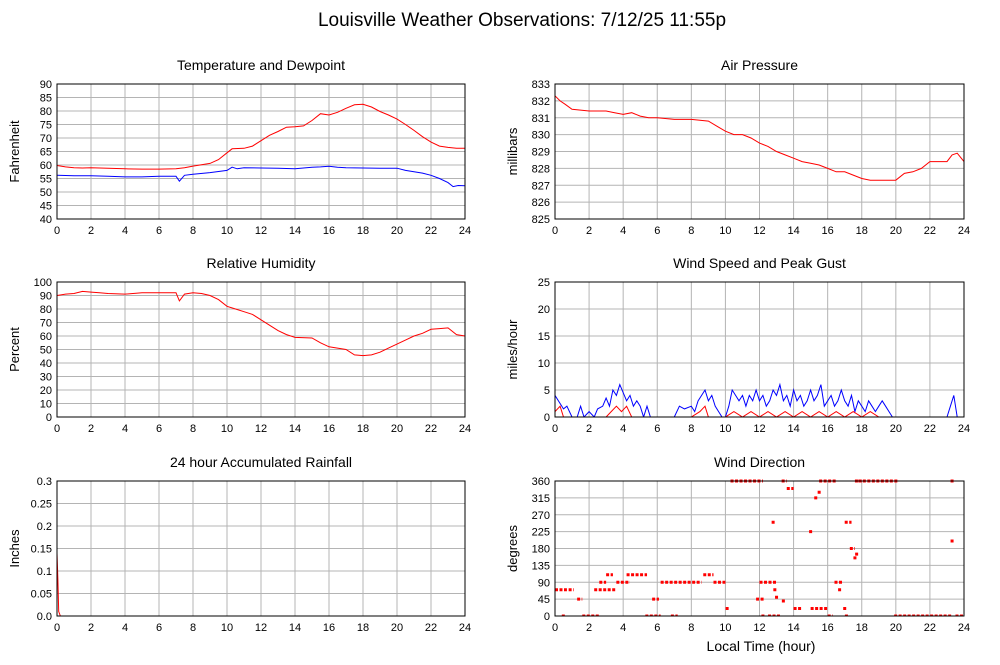 Image resolution: width=1000 pixels, height=665 pixels. I want to click on y-tick-label: 5, so click(547, 391).